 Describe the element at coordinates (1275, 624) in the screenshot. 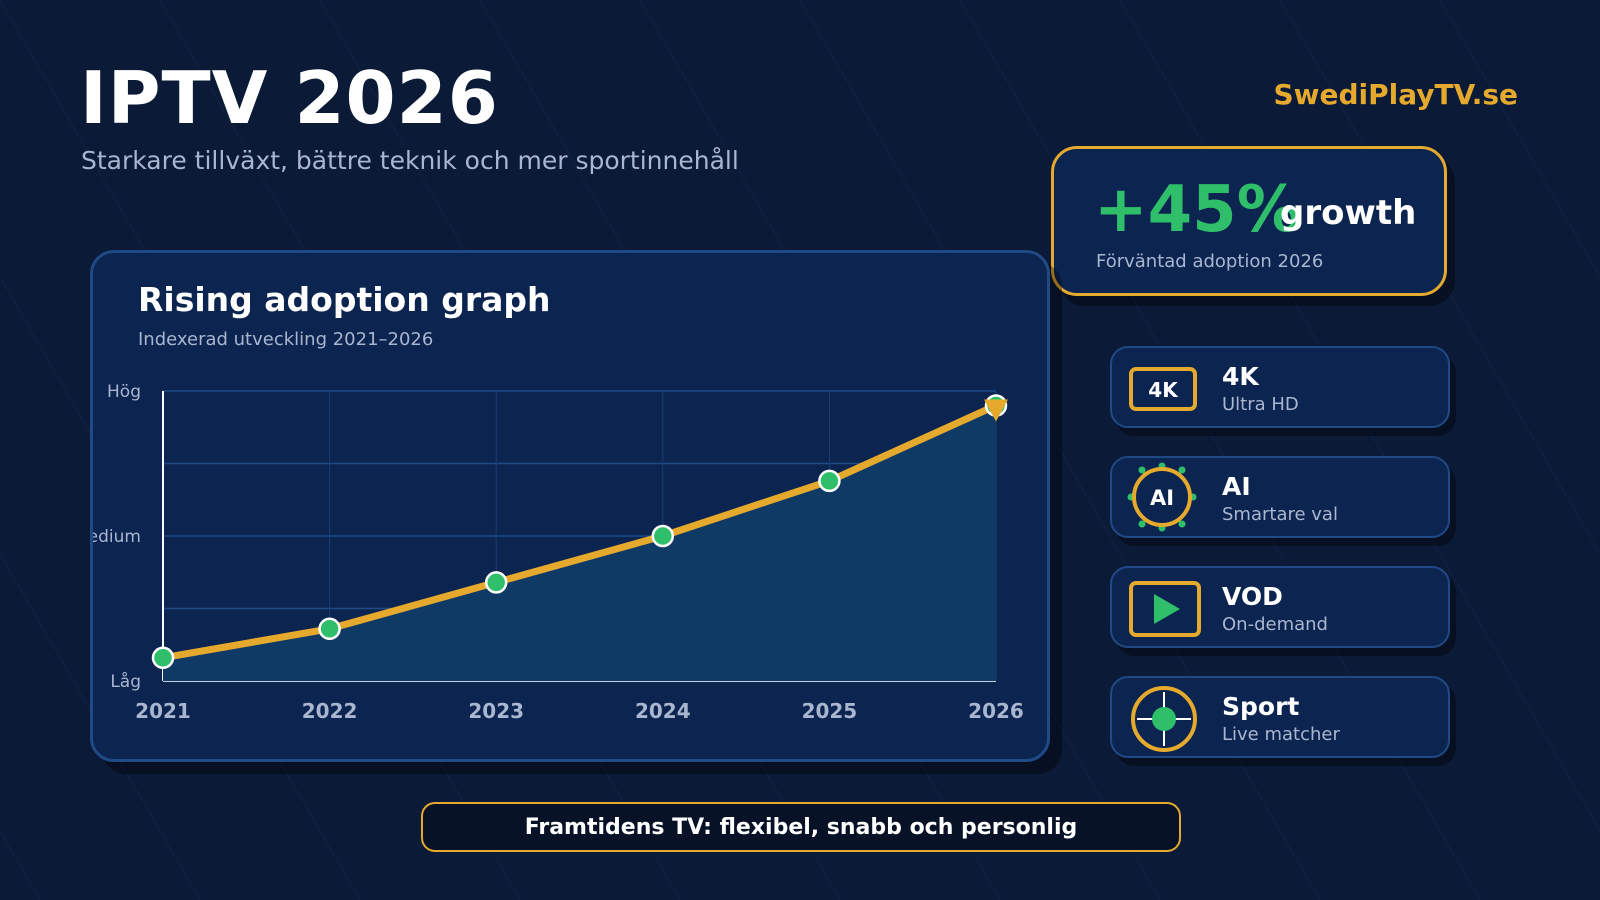

I see `feature-subtitle: On-demand` at that location.